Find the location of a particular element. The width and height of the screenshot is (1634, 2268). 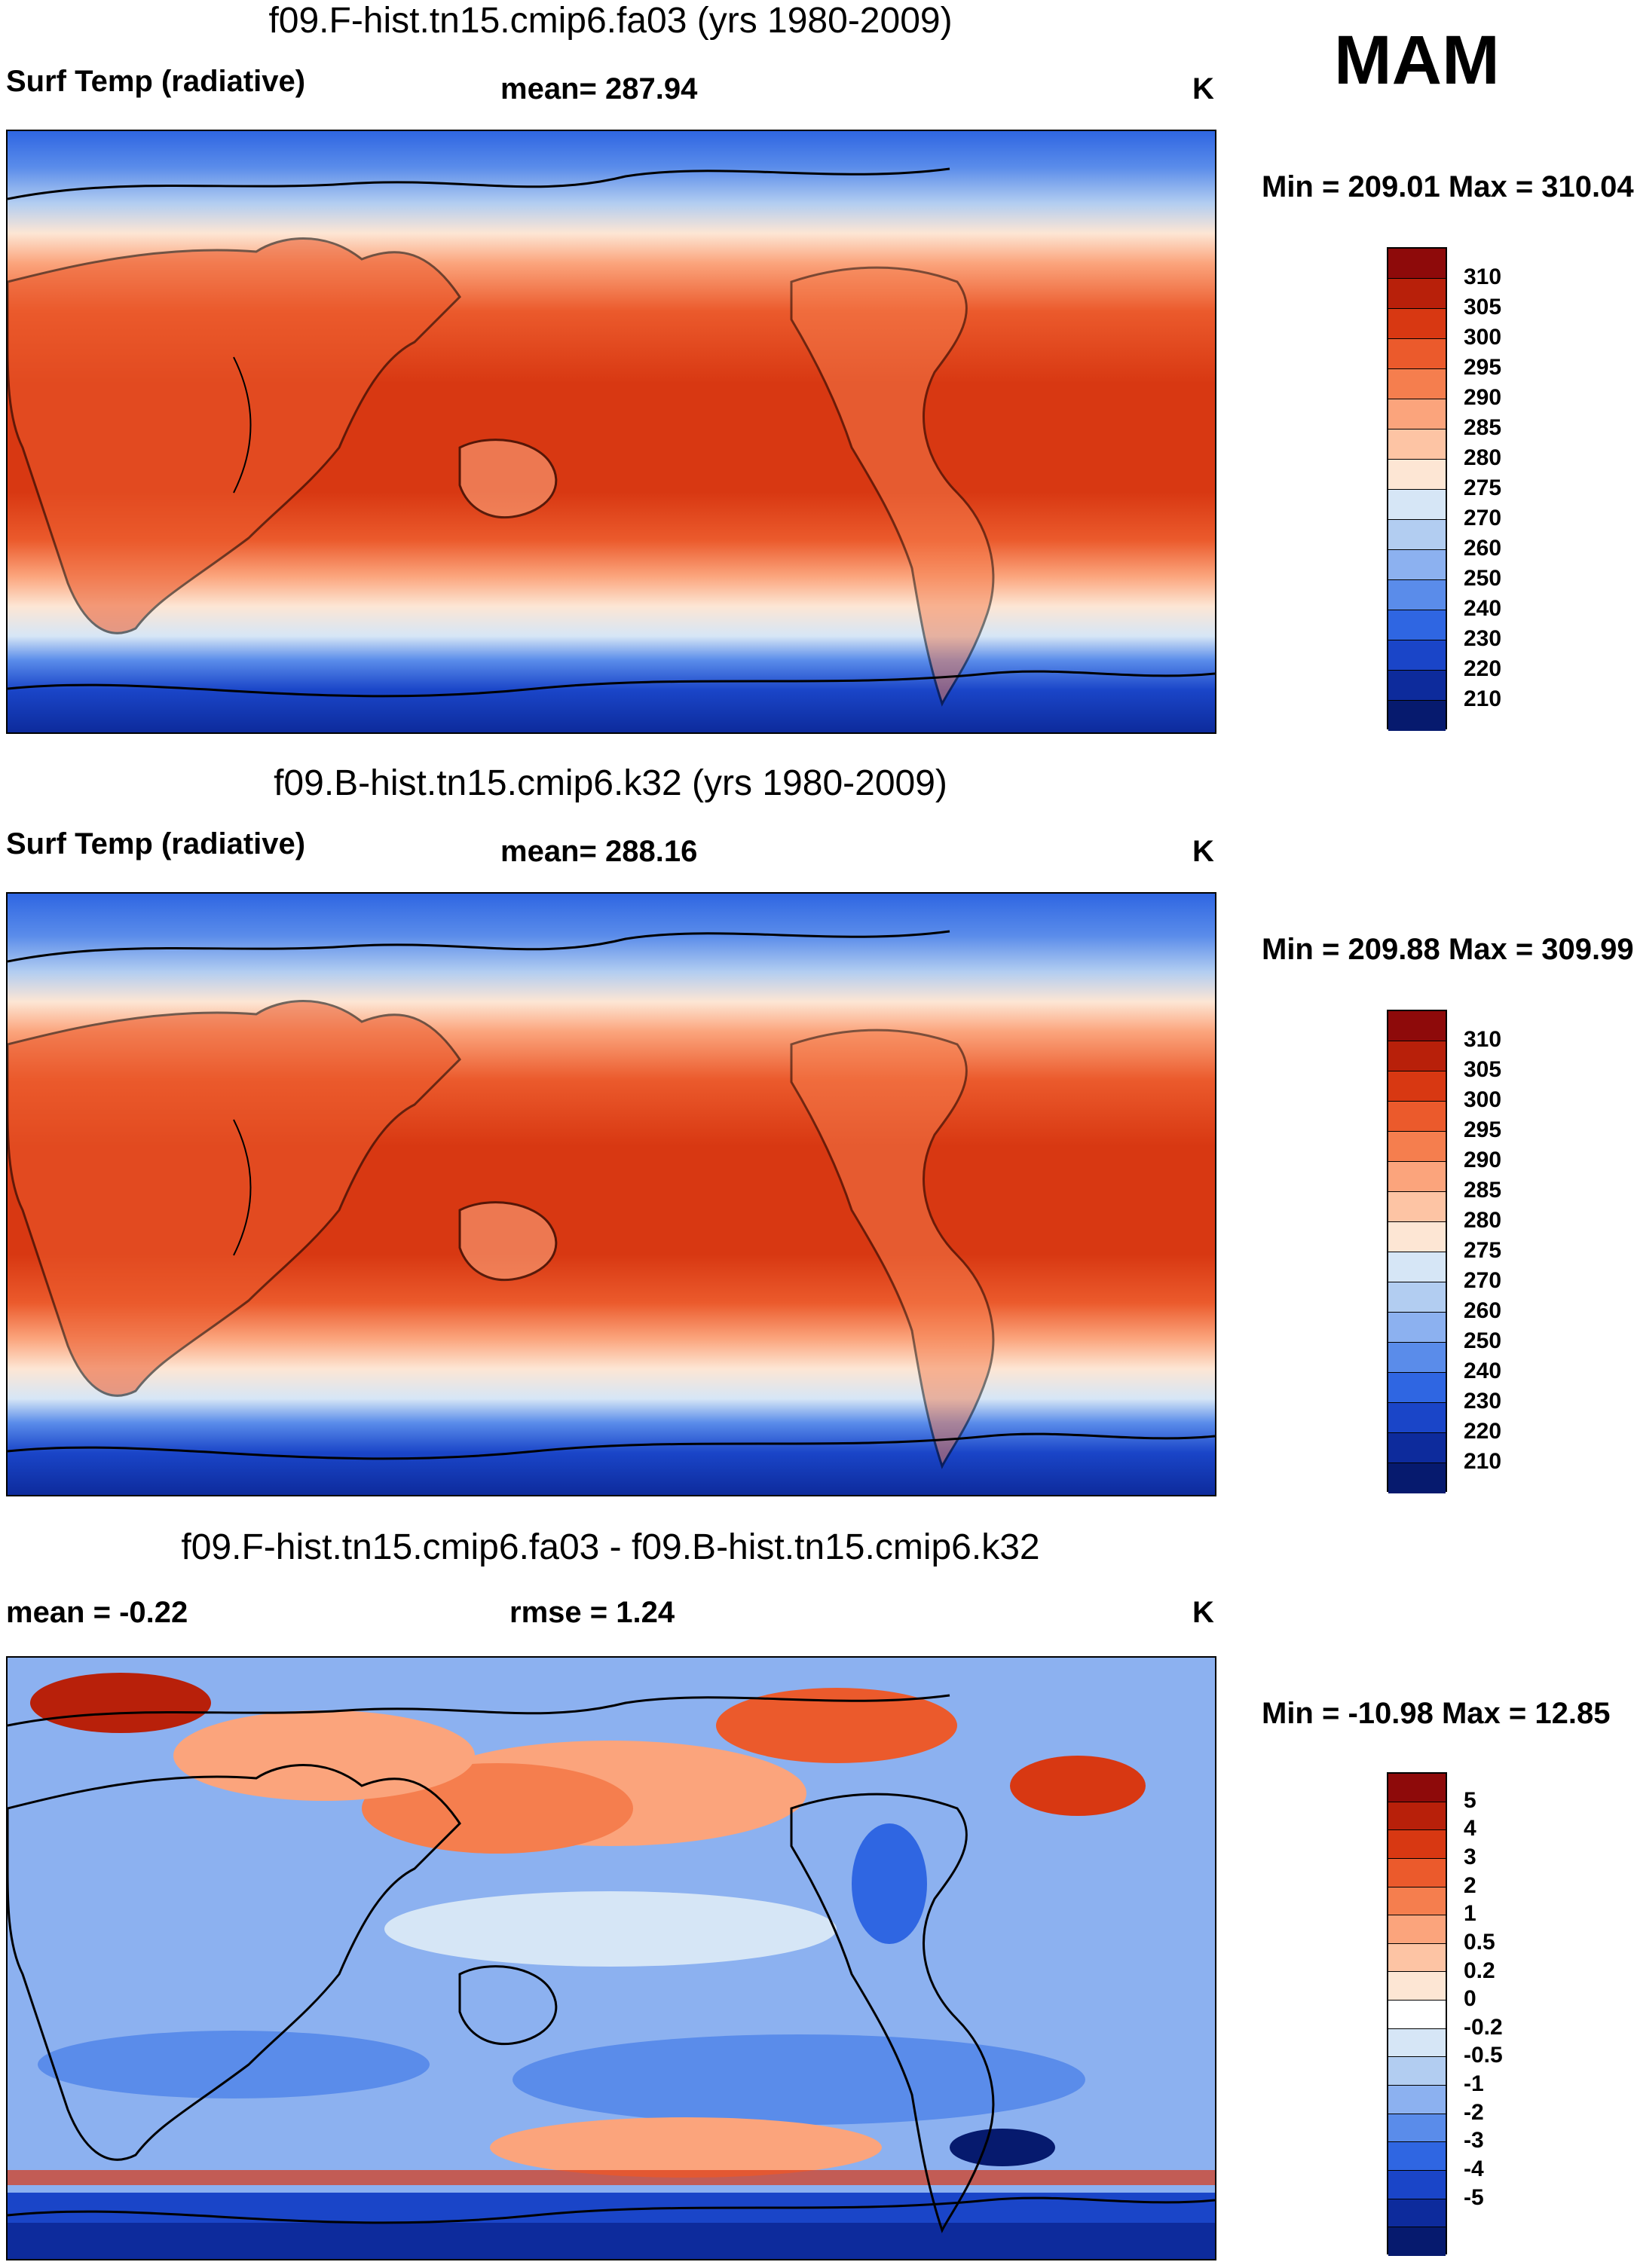

colorbar-tick-label: -1 is located at coordinates (1474, 2084).